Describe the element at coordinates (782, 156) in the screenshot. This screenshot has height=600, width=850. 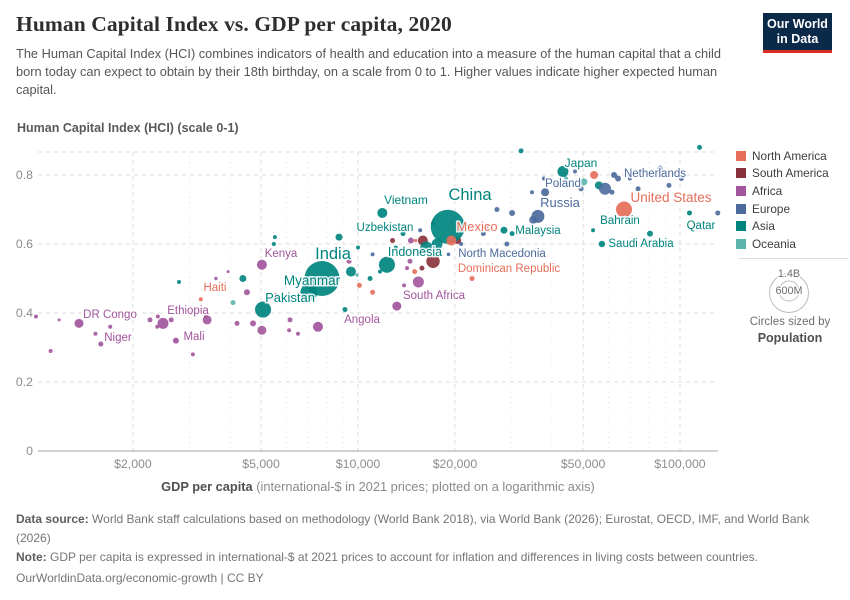
I see `legend-item-north-america: North America` at that location.